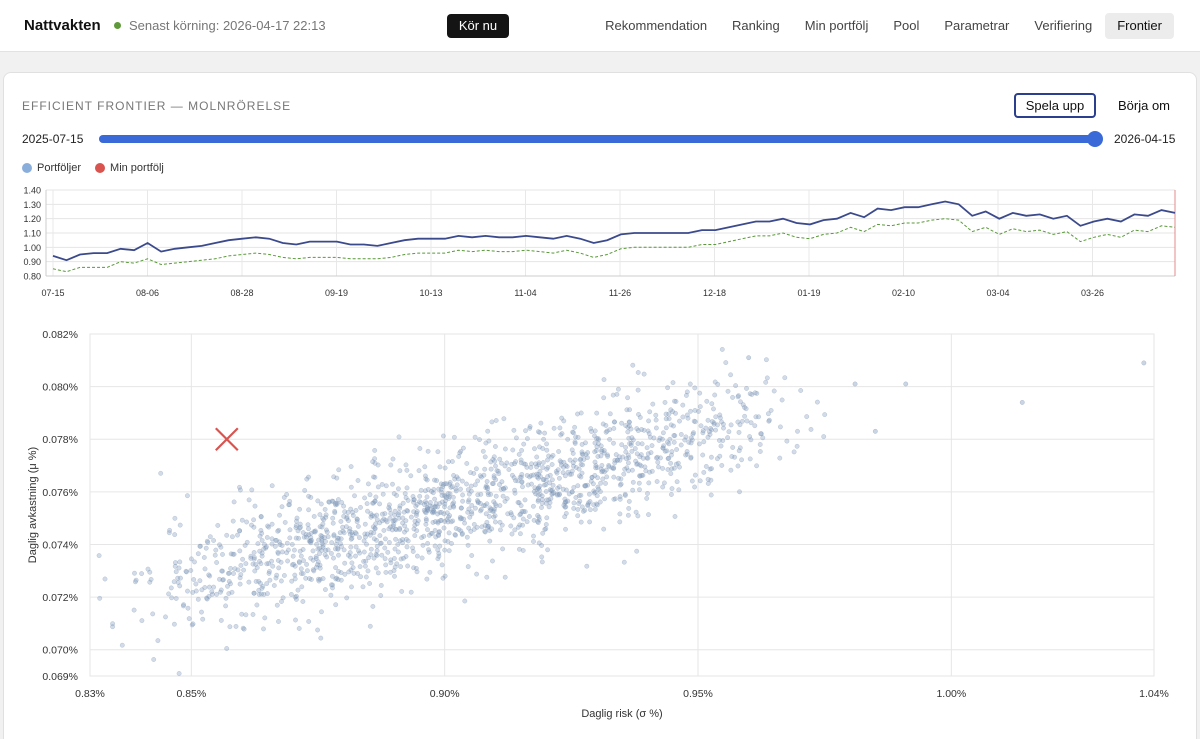 Image resolution: width=1200 pixels, height=739 pixels. What do you see at coordinates (157, 106) in the screenshot?
I see `frontier-title: EFFICIENT FRONTIER — MOLNRÖRELSE` at bounding box center [157, 106].